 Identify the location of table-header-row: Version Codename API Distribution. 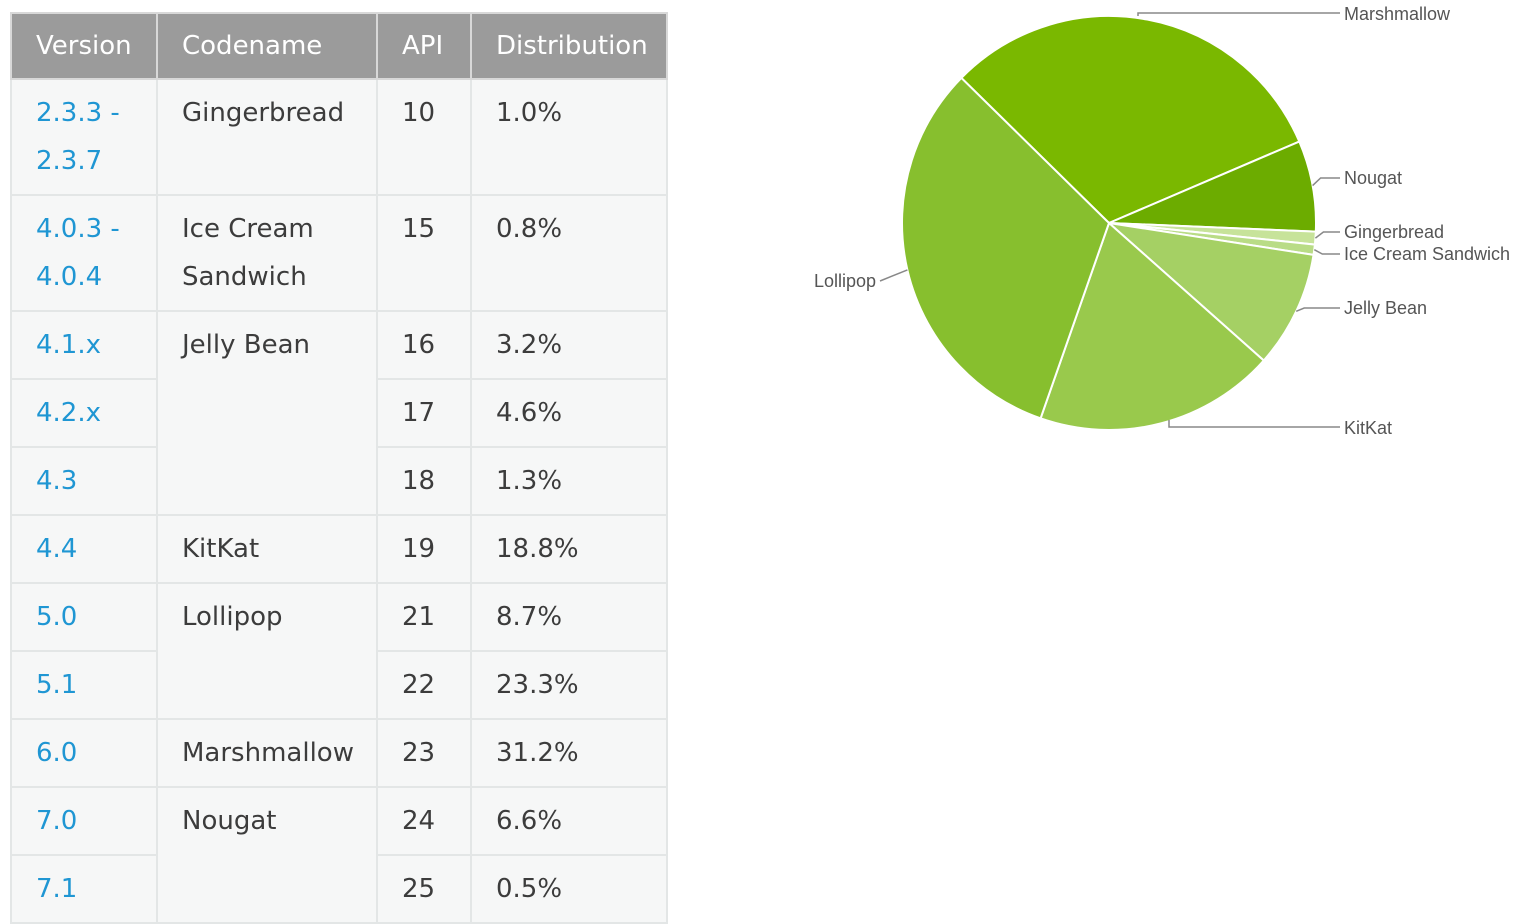
(339, 46).